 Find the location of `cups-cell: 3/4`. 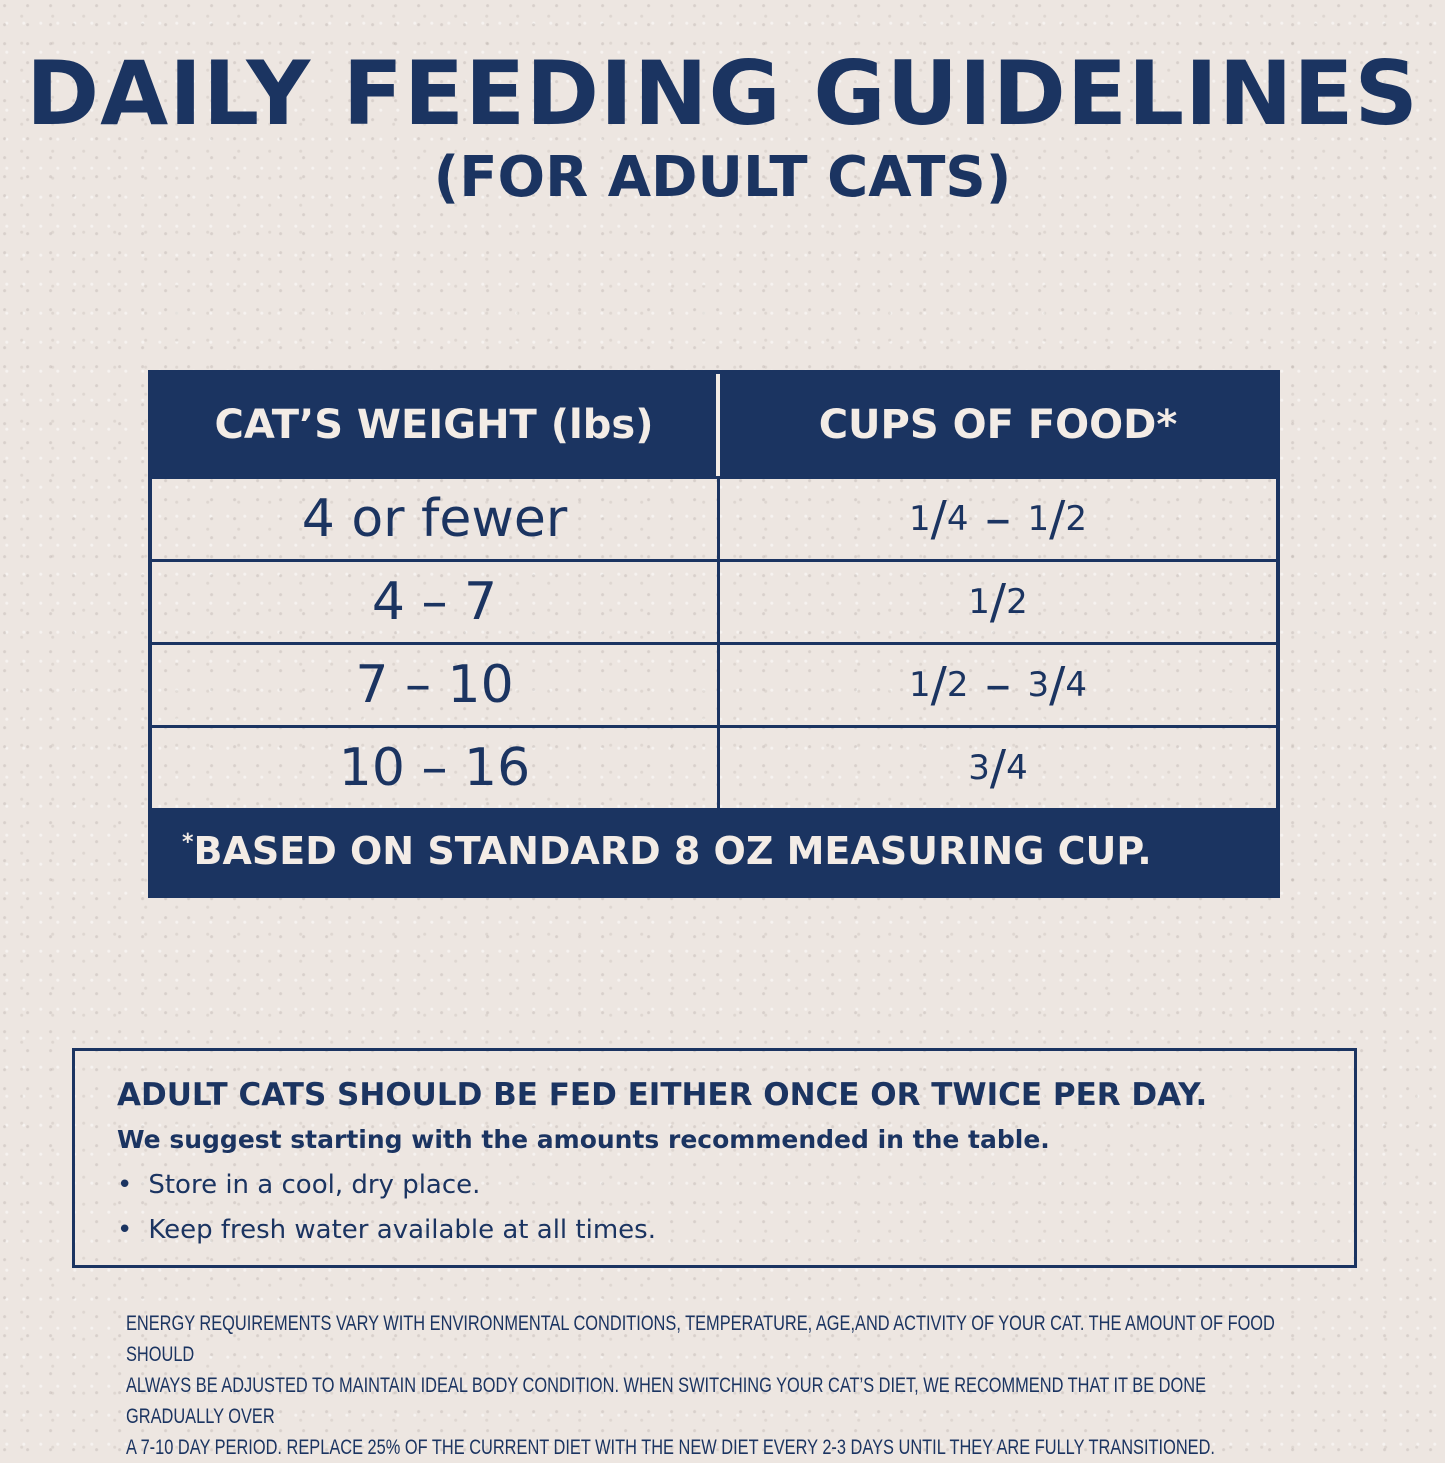

cups-cell: 3/4 is located at coordinates (998, 768).